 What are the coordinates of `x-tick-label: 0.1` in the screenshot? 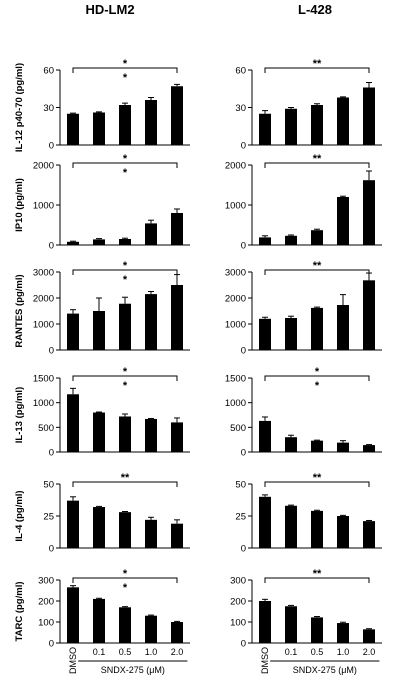 It's located at (291, 652).